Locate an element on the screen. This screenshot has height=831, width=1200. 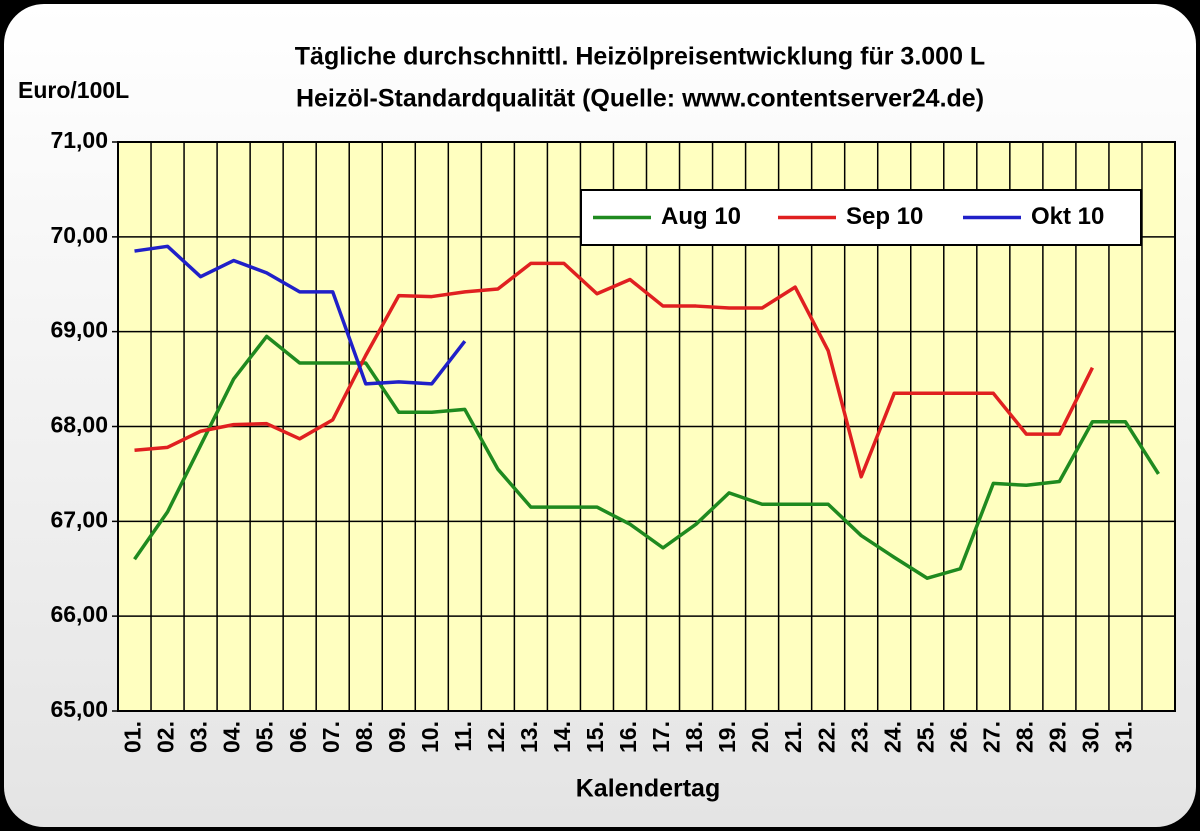
x-axis-label: Kalendertag is located at coordinates (648, 789).